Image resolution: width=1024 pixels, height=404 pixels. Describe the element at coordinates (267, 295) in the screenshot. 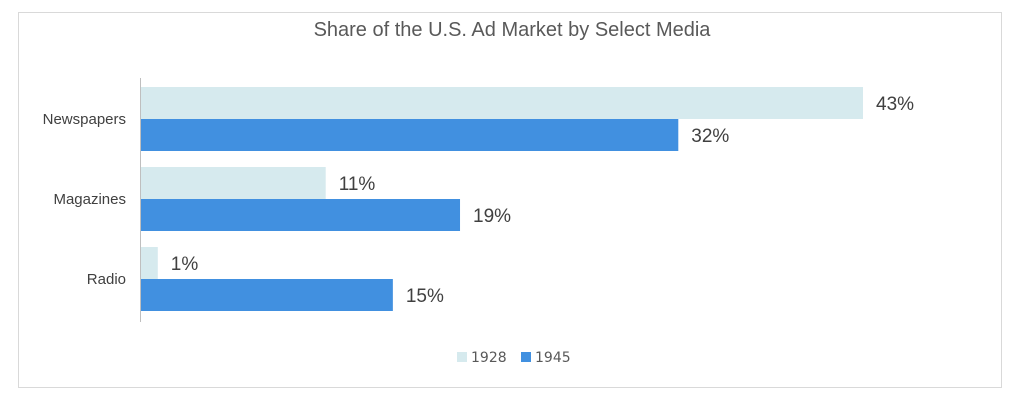

I see `bar-radio-1945` at that location.